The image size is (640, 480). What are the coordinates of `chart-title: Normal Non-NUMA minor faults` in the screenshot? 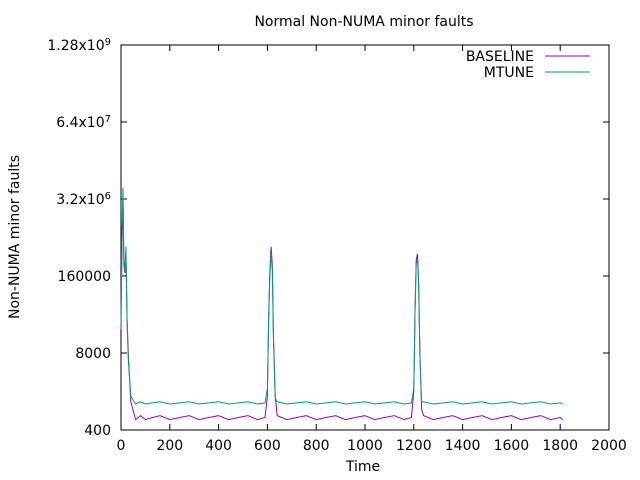 It's located at (363, 22).